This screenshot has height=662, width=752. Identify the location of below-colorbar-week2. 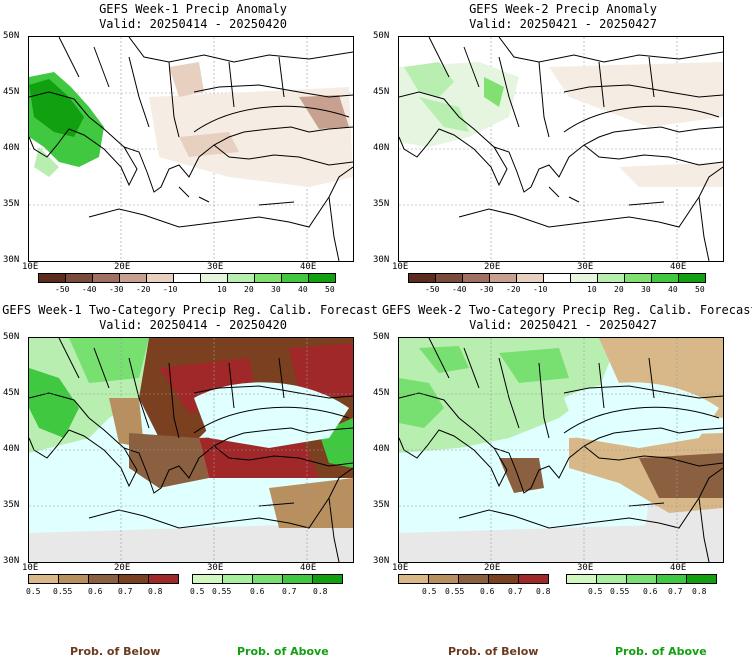
(473, 579).